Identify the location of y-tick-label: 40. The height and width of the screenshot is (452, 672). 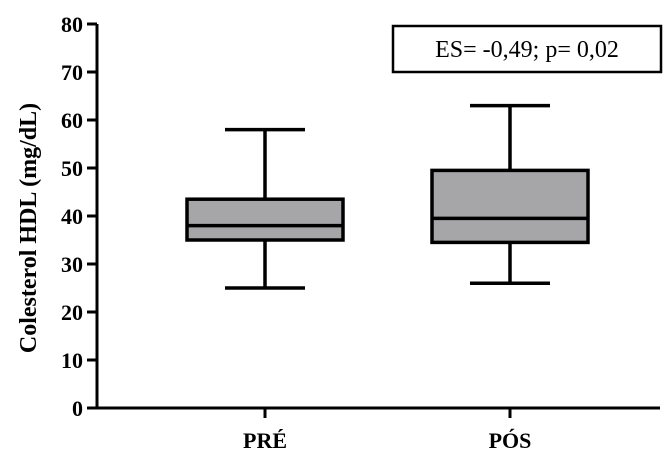
(72, 216).